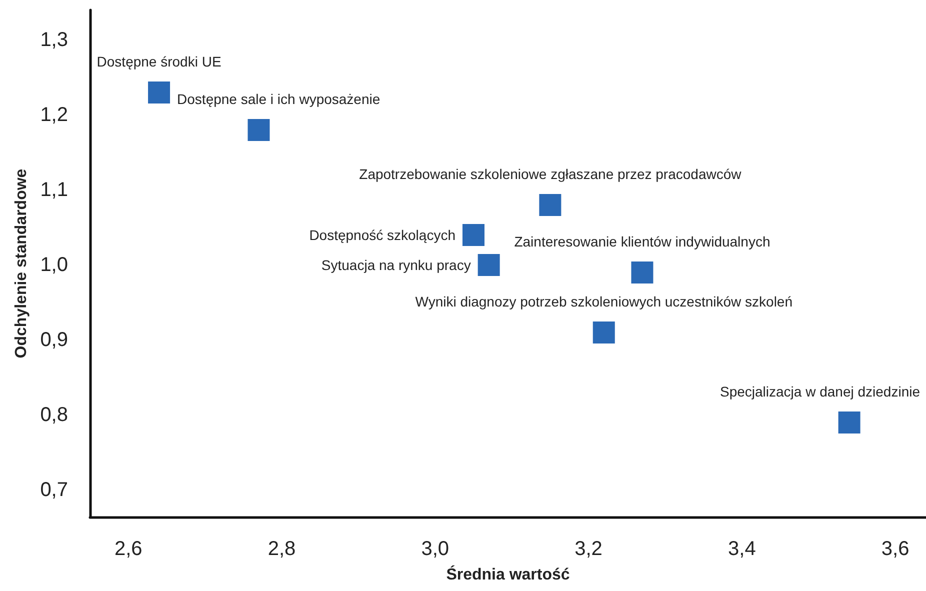  I want to click on x-tick-label: 3,0, so click(435, 549).